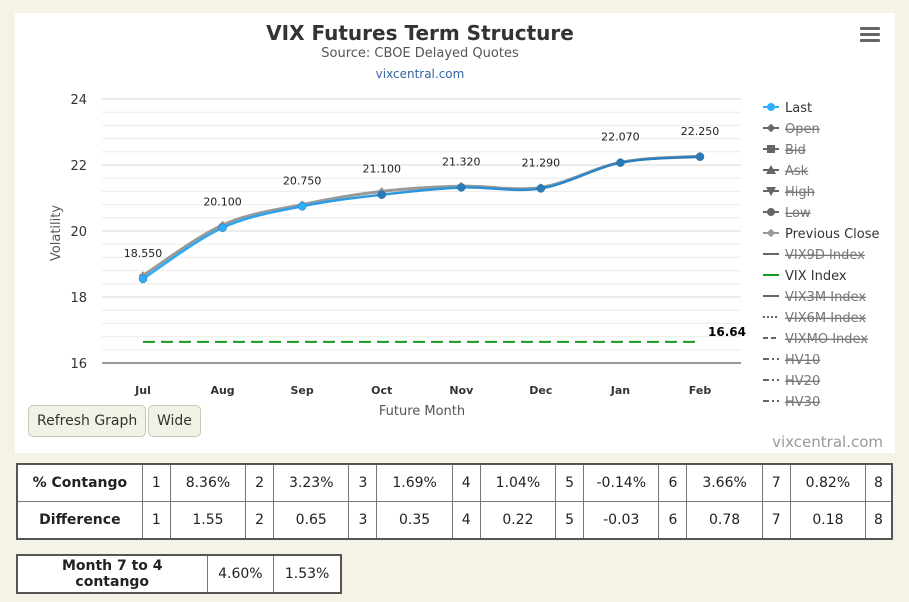 This screenshot has width=909, height=602. Describe the element at coordinates (798, 213) in the screenshot. I see `legend-item: Low` at that location.